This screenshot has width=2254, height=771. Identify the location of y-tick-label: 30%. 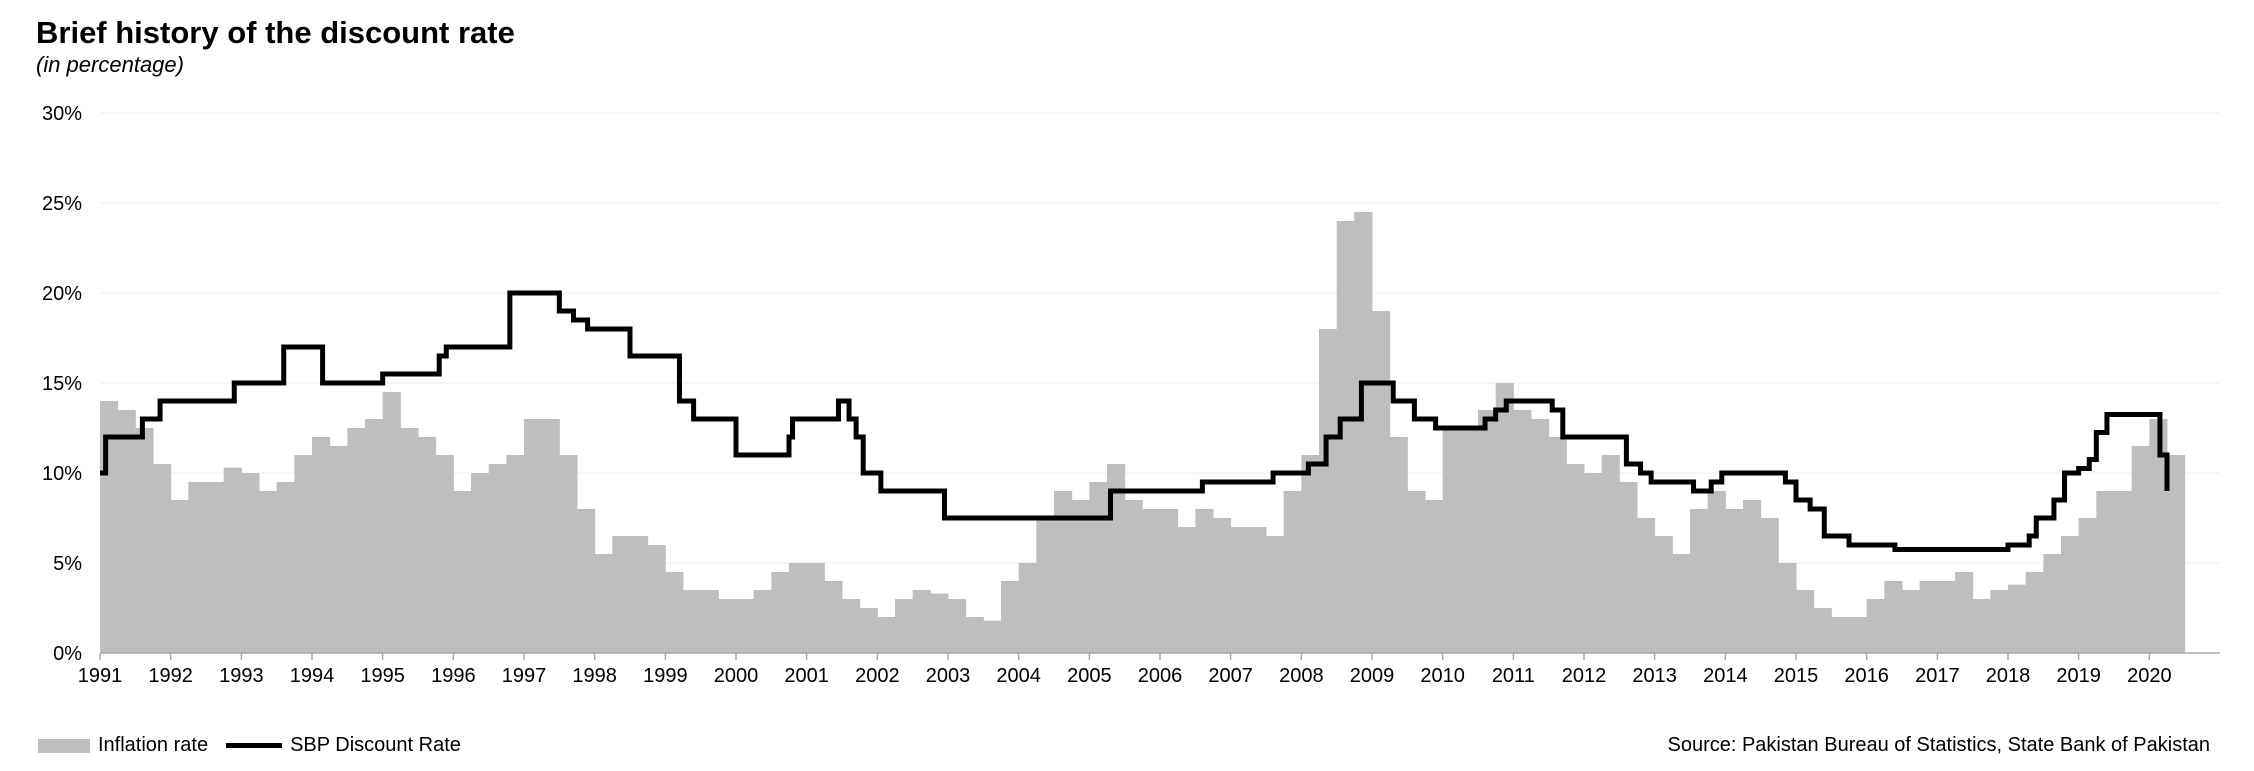
(62, 114).